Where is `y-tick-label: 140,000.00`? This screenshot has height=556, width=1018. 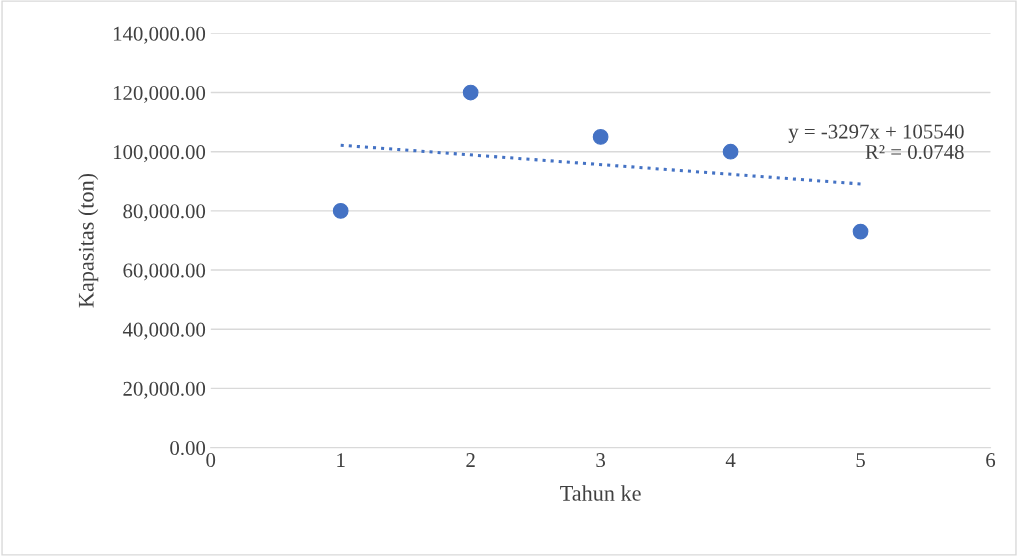
y-tick-label: 140,000.00 is located at coordinates (159, 35).